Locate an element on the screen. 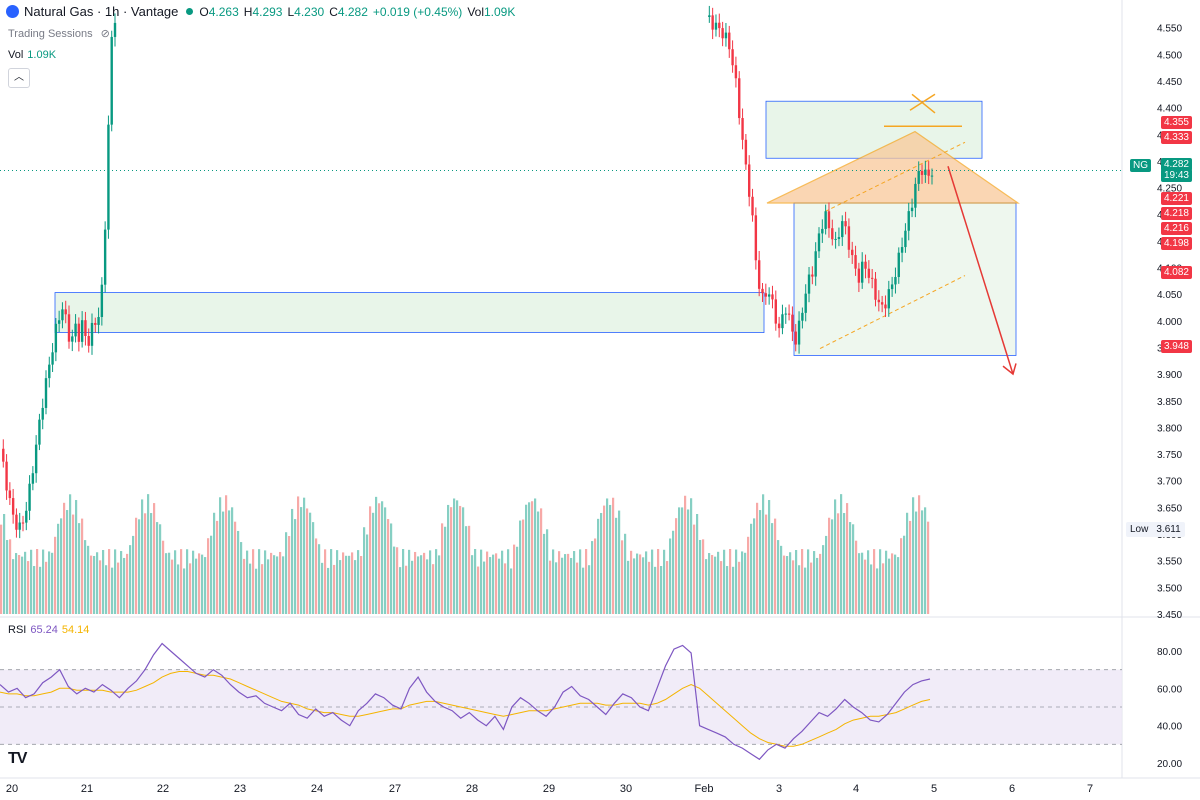 Image resolution: width=1200 pixels, height=800 pixels. price-label-4333: 4.333 is located at coordinates (1176, 137).